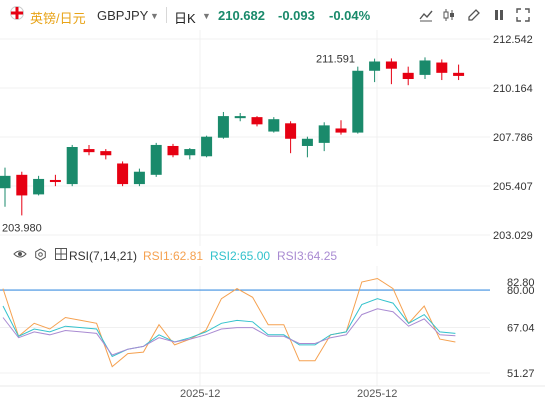 This screenshot has width=545, height=402. What do you see at coordinates (272, 392) in the screenshot?
I see `date-axis: 2025-12 2025-12` at bounding box center [272, 392].